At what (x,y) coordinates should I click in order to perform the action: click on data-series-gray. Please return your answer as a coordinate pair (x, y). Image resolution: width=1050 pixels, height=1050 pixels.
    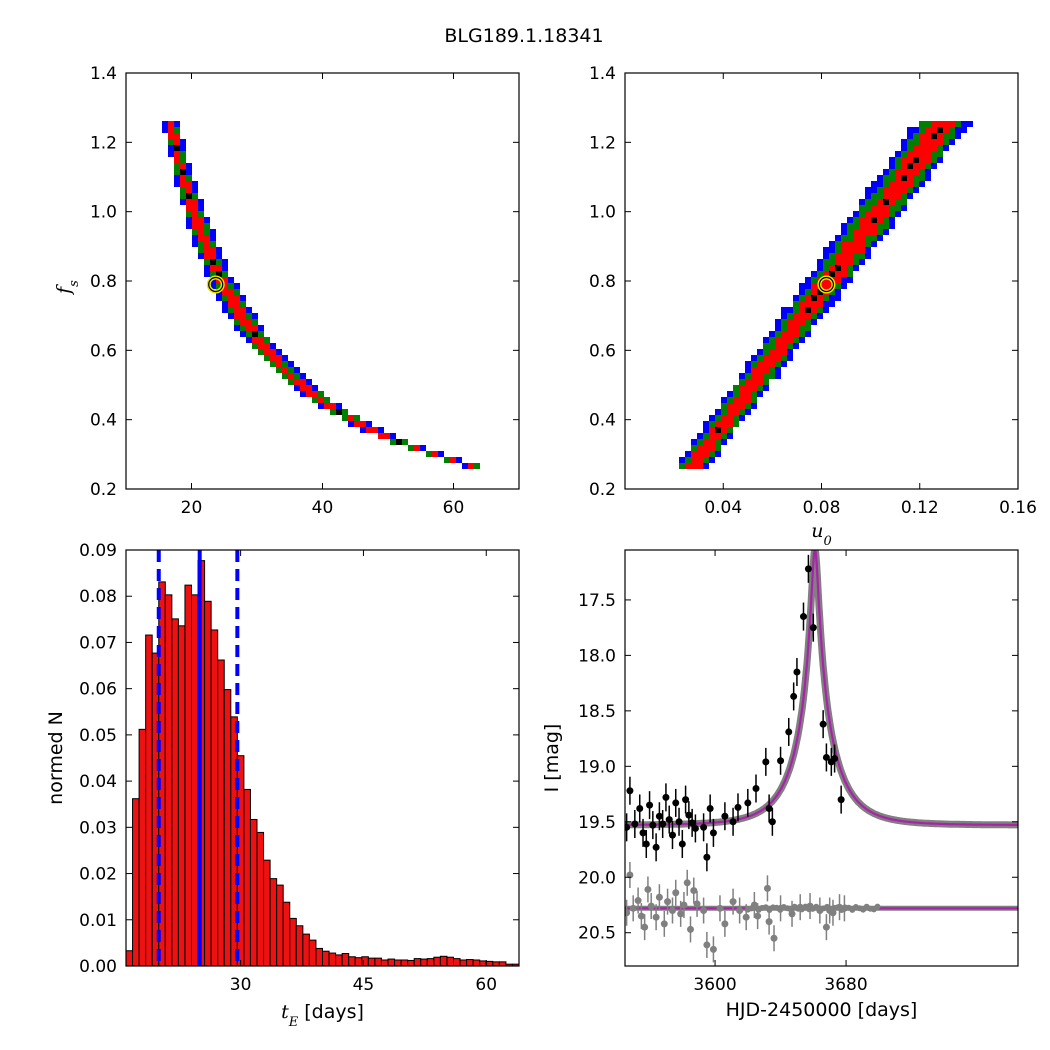
    Looking at the image, I should click on (736, 912).